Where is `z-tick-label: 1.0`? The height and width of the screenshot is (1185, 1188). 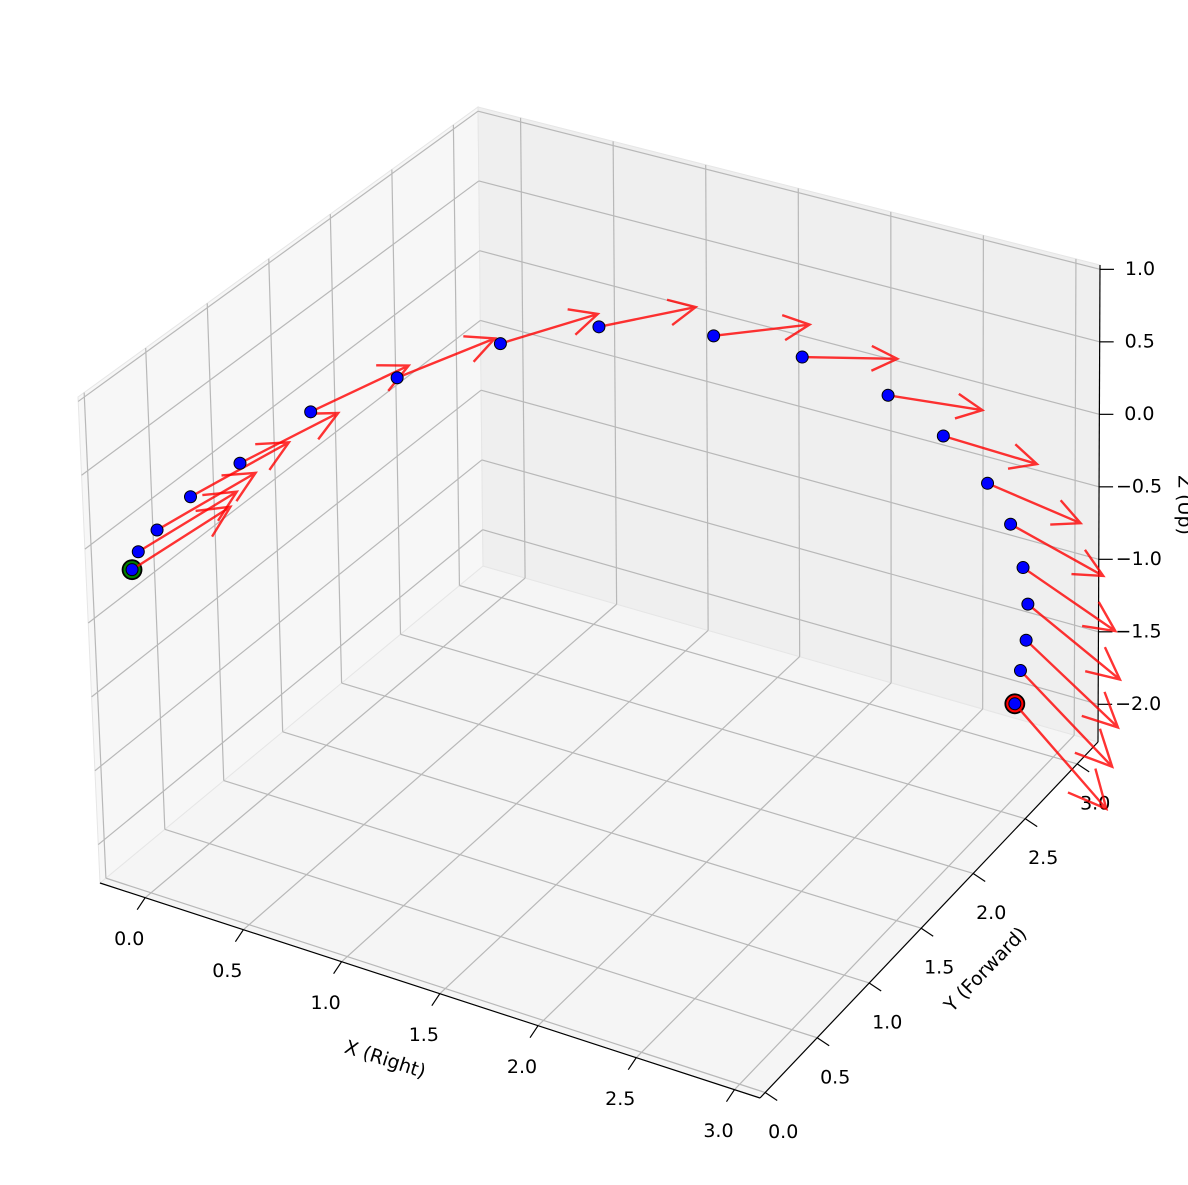 z-tick-label: 1.0 is located at coordinates (1140, 269).